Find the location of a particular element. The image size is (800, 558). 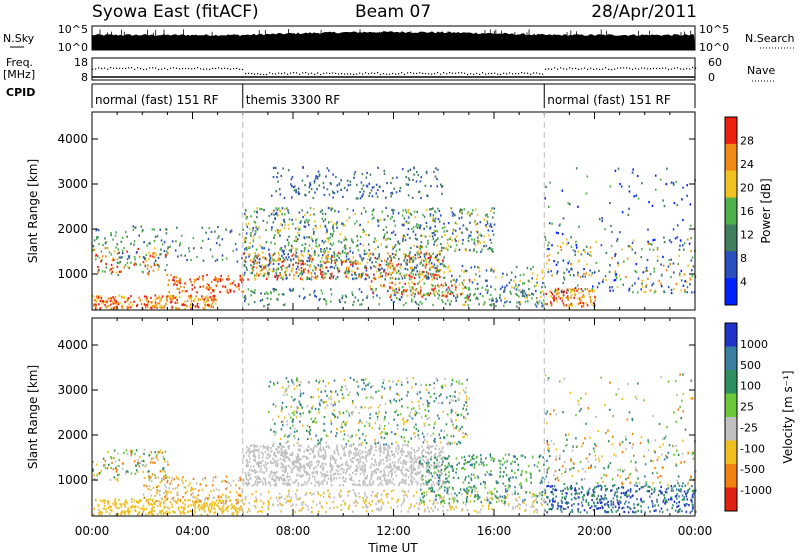

y-tick-label: 2000 is located at coordinates (72, 229).